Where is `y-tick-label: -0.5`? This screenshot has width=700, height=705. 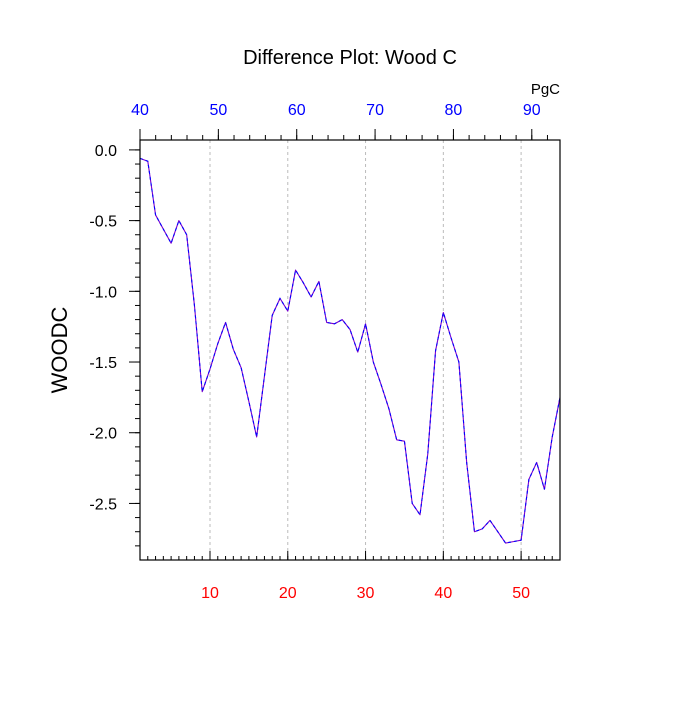 y-tick-label: -0.5 is located at coordinates (103, 222).